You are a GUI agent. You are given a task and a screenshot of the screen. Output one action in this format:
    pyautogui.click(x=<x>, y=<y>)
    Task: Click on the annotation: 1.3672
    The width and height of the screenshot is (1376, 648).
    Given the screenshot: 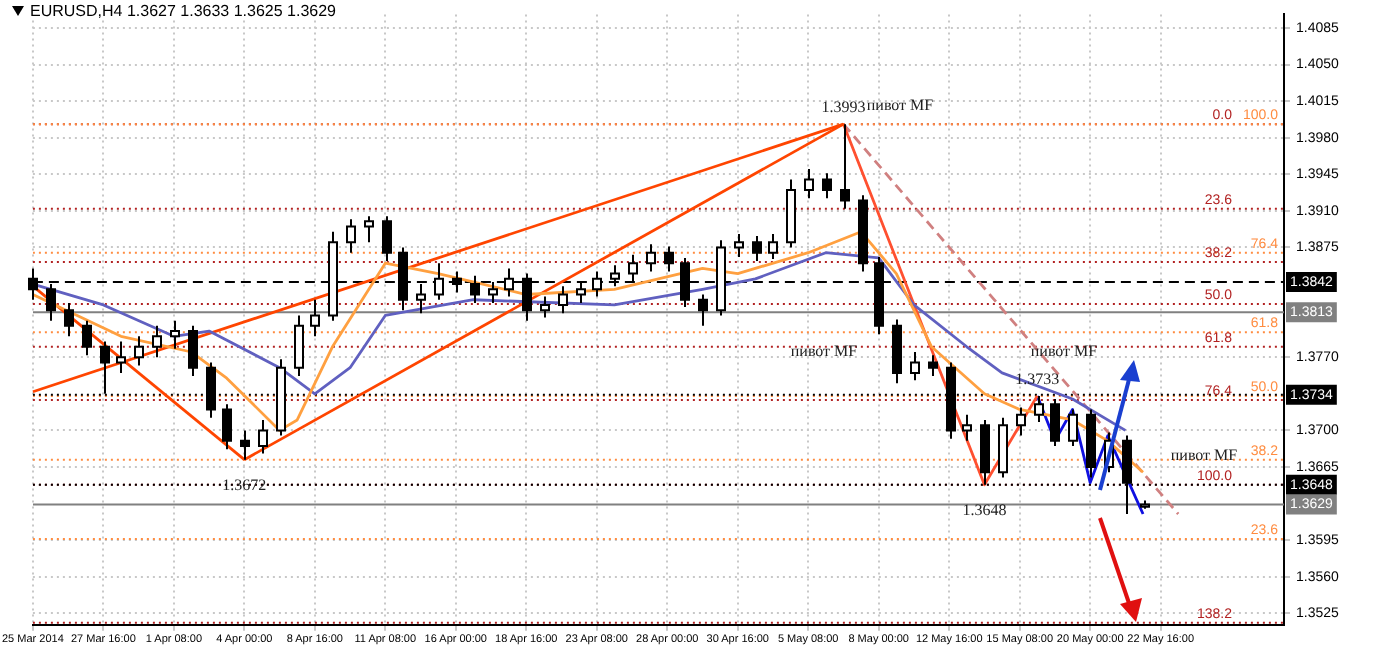 What is the action you would take?
    pyautogui.click(x=244, y=484)
    